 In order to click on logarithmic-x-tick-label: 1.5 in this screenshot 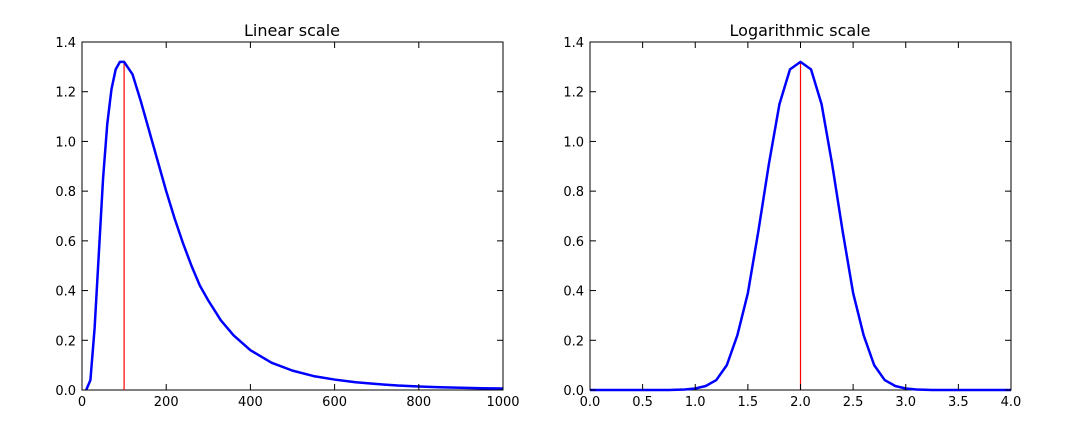, I will do `click(748, 402)`.